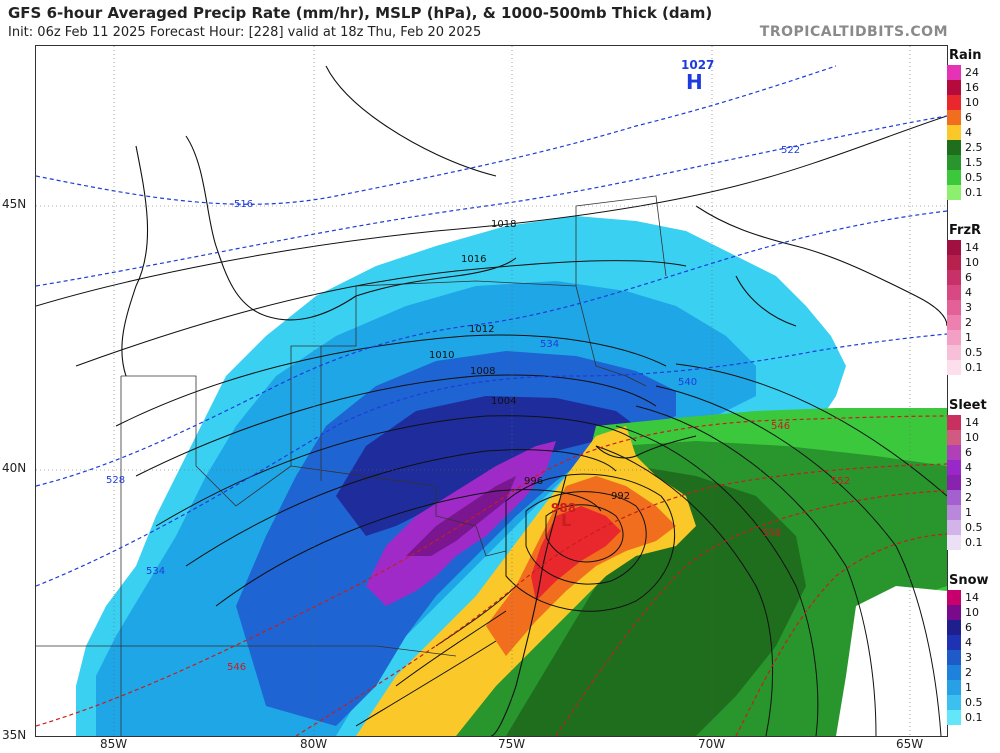 The image size is (1000, 753). Describe the element at coordinates (973, 177) in the screenshot. I see `legend-entry: 0.5` at that location.